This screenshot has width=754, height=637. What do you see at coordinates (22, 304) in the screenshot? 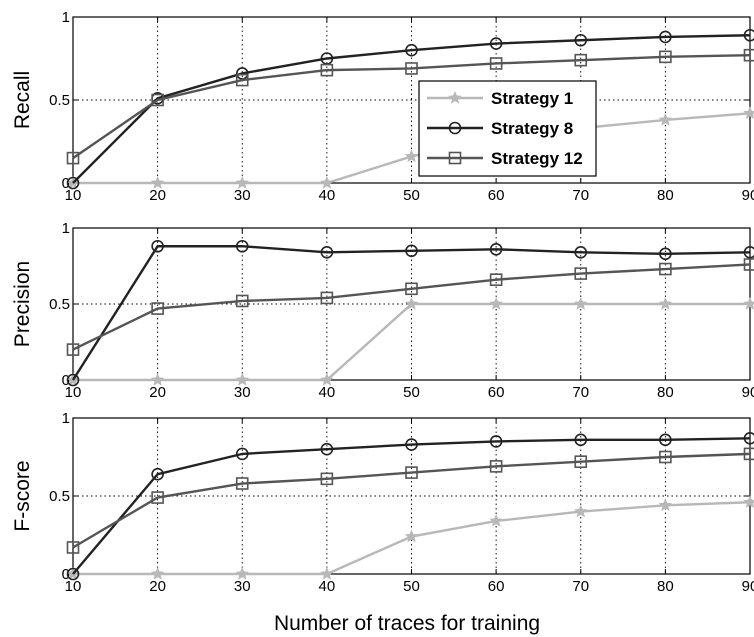
I see `y-axis-label: Precision` at bounding box center [22, 304].